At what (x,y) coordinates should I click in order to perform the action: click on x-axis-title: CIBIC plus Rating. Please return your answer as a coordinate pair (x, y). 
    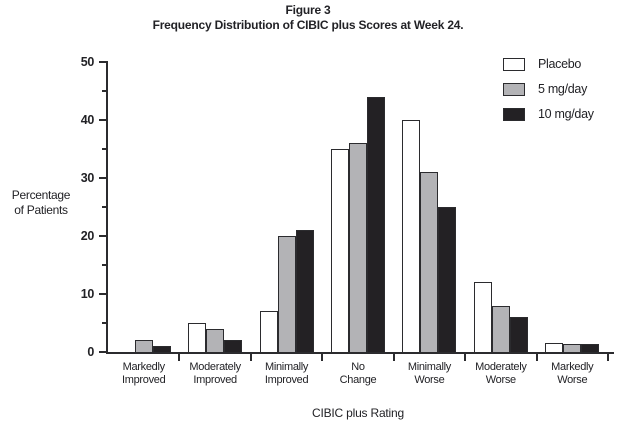
    Looking at the image, I should click on (358, 413).